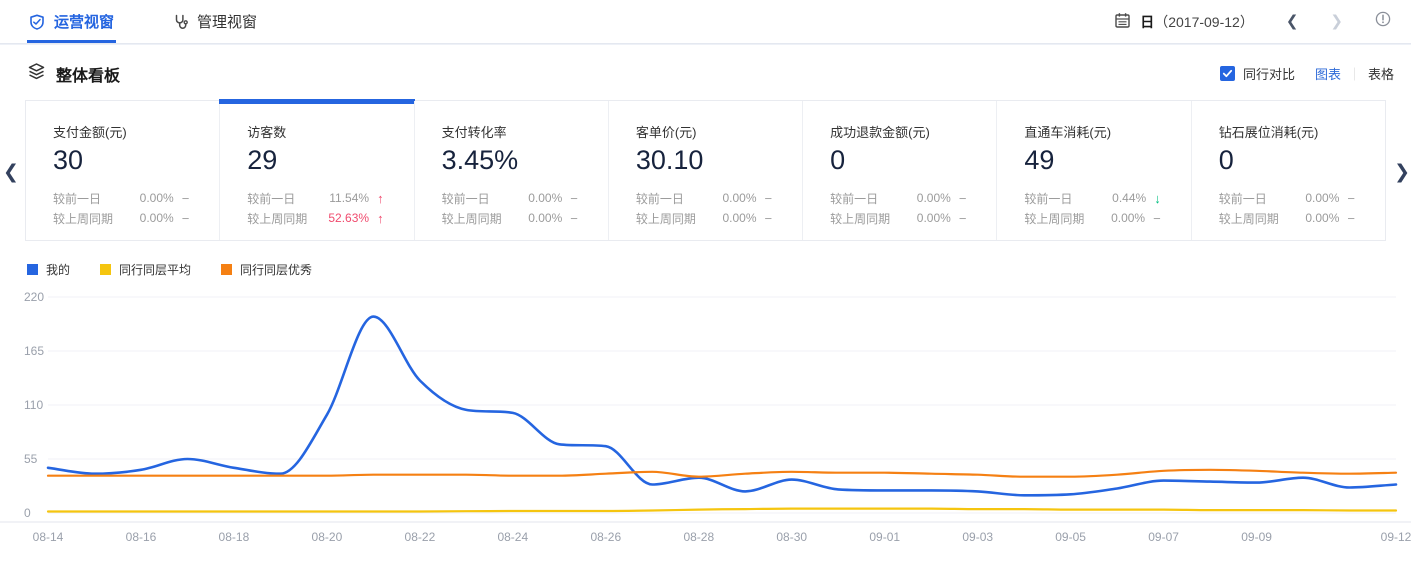 The image size is (1411, 565). I want to click on x-tick-label: 09-01, so click(884, 537).